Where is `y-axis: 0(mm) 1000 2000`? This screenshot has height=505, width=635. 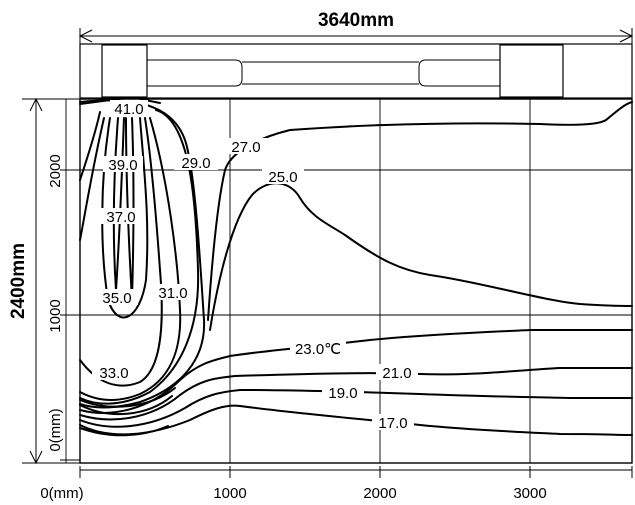 y-axis: 0(mm) 1000 2000 is located at coordinates (63, 307).